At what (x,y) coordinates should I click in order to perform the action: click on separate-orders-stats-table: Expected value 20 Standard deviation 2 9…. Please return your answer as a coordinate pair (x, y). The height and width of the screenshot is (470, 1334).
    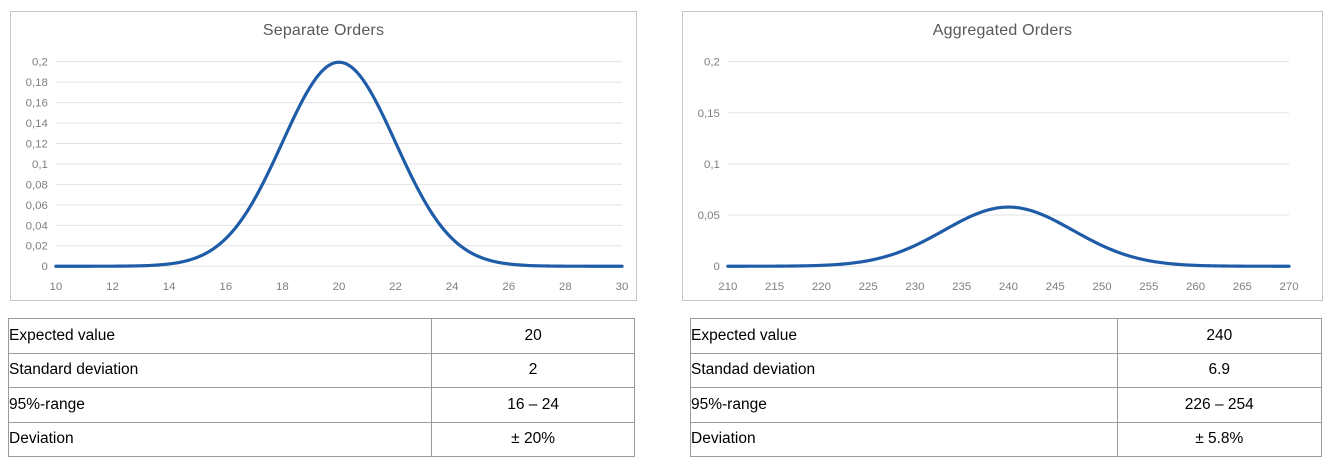
    Looking at the image, I should click on (321, 387).